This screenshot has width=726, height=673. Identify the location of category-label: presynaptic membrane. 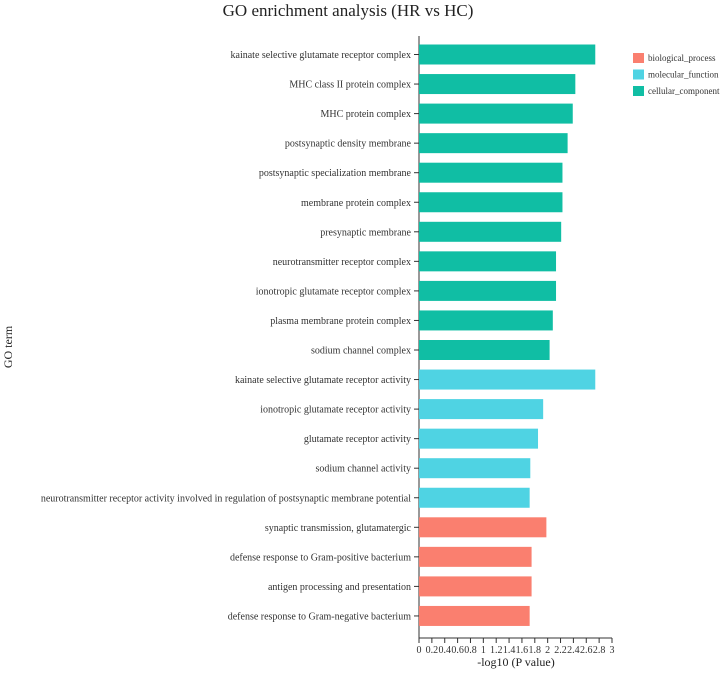
(365, 232).